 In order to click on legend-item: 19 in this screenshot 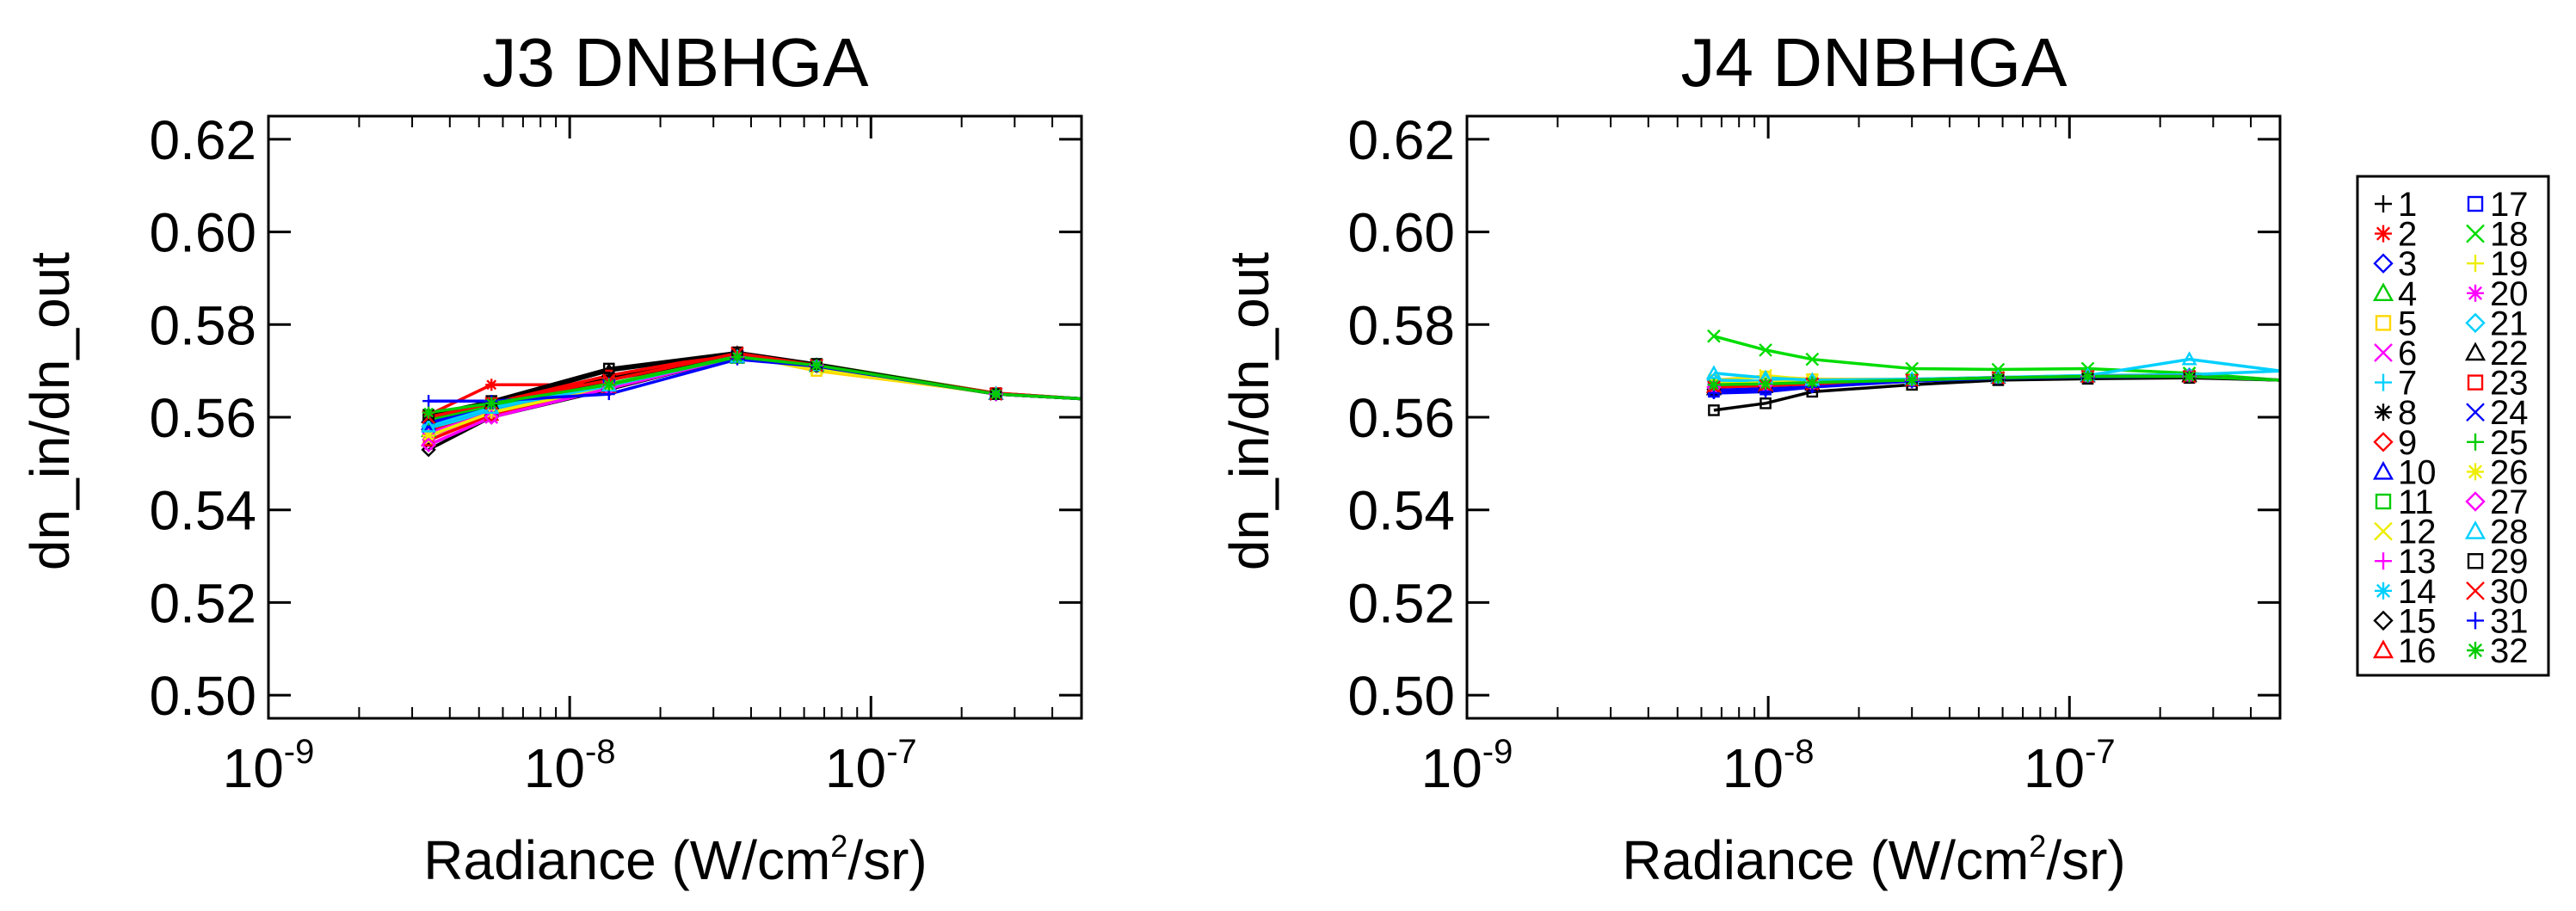, I will do `click(2498, 264)`.